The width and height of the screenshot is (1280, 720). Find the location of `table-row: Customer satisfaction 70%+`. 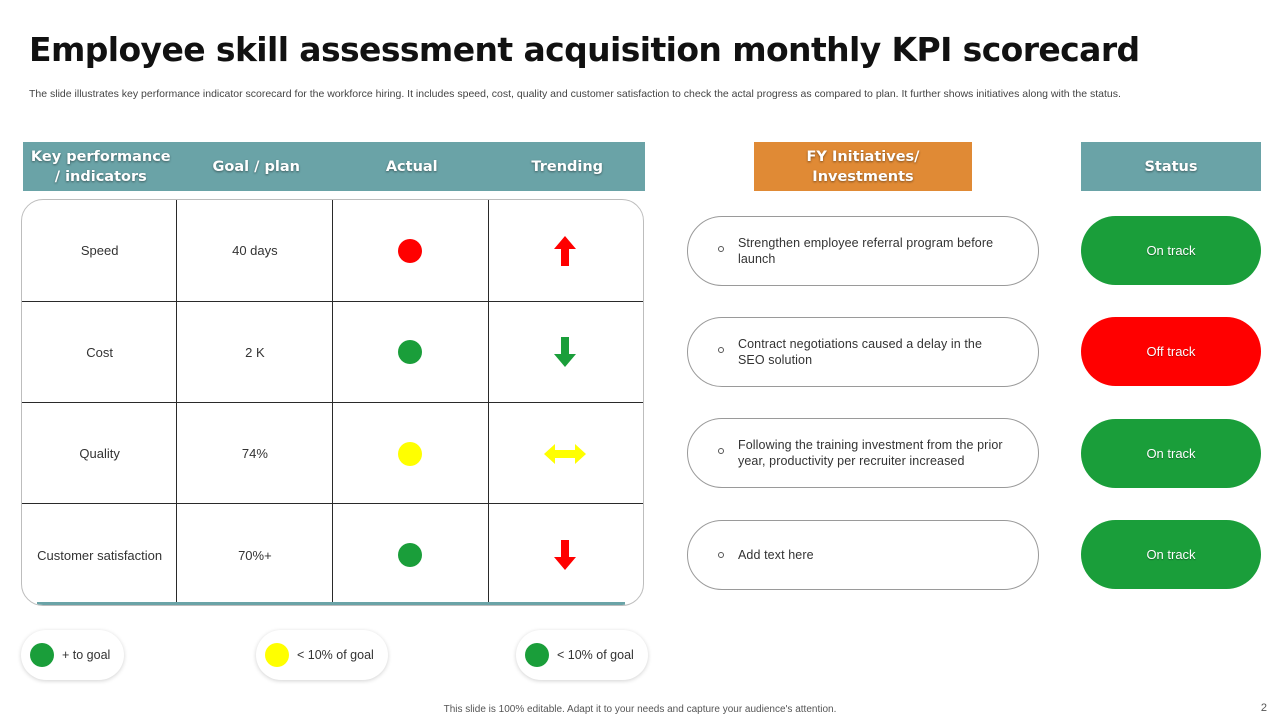

table-row: Customer satisfaction 70%+ is located at coordinates (332, 555).